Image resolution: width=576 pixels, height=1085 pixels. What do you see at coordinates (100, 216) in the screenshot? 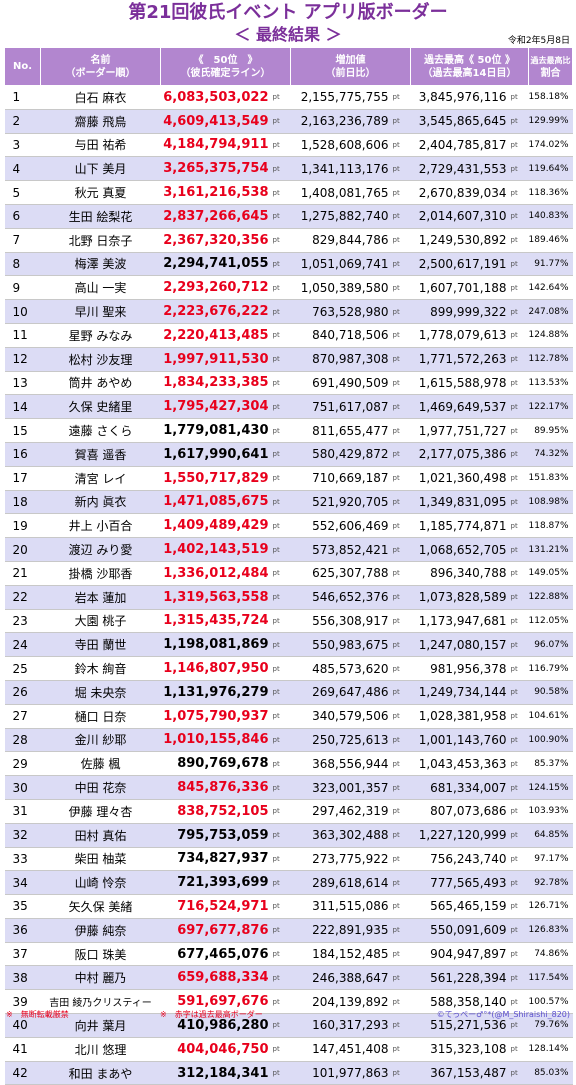
I see `name-cell: 生田 絵梨花` at bounding box center [100, 216].